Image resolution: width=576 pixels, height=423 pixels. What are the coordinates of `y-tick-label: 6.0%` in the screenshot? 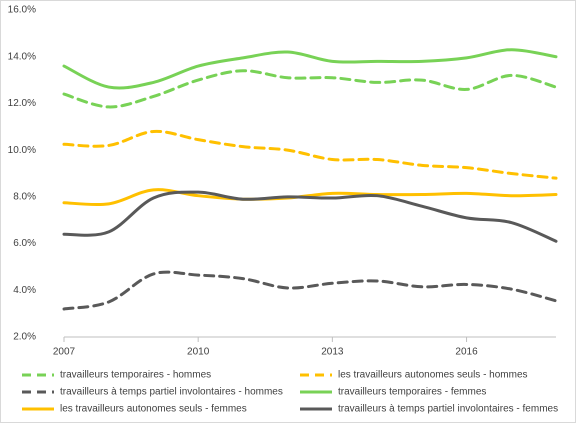 It's located at (24, 243).